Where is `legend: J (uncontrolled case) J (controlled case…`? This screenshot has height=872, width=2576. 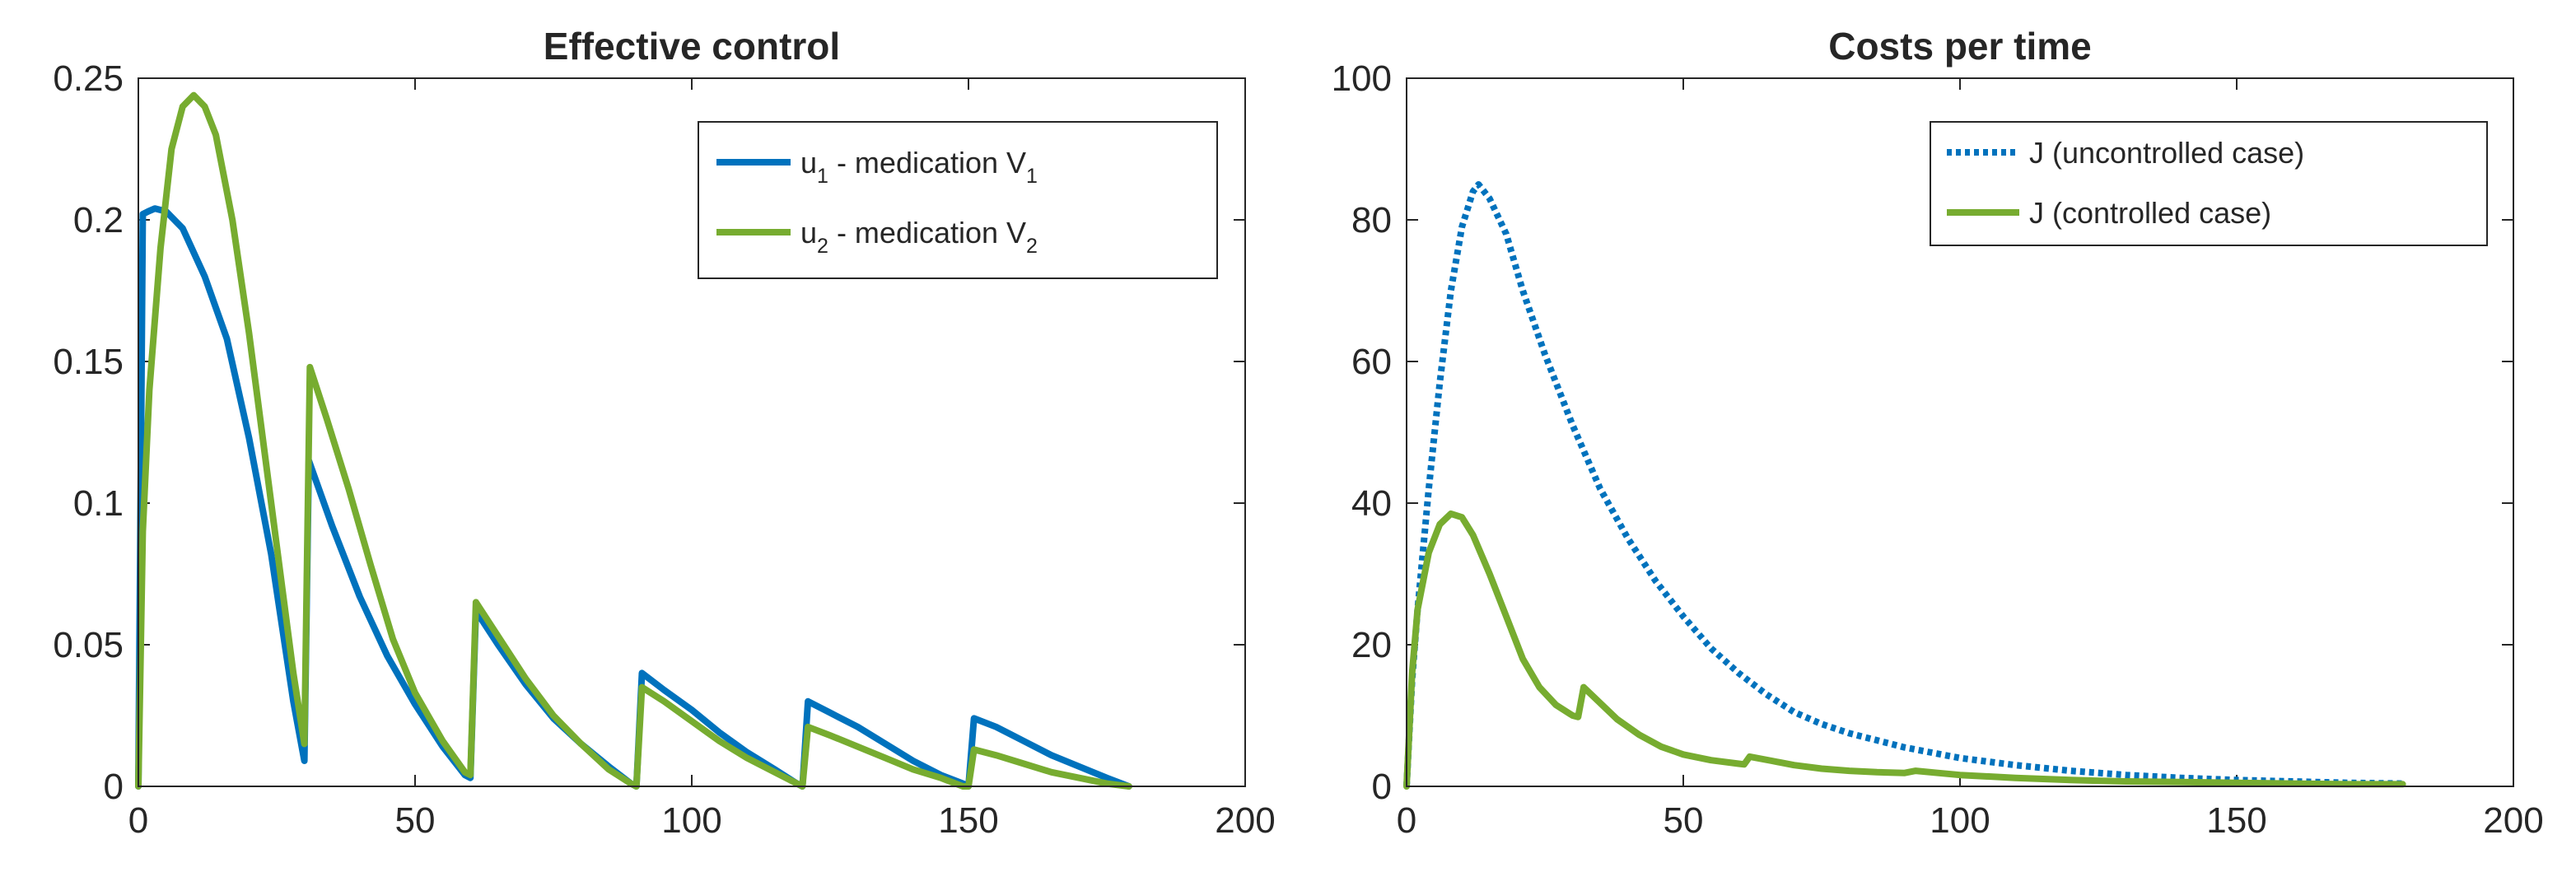 legend: J (uncontrolled case) J (controlled case… is located at coordinates (2209, 183).